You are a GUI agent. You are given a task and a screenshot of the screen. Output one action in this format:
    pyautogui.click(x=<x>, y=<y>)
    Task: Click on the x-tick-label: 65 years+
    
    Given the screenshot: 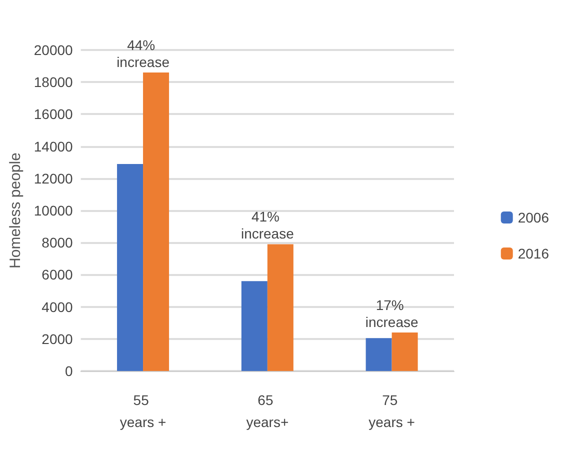 What is the action you would take?
    pyautogui.click(x=267, y=411)
    